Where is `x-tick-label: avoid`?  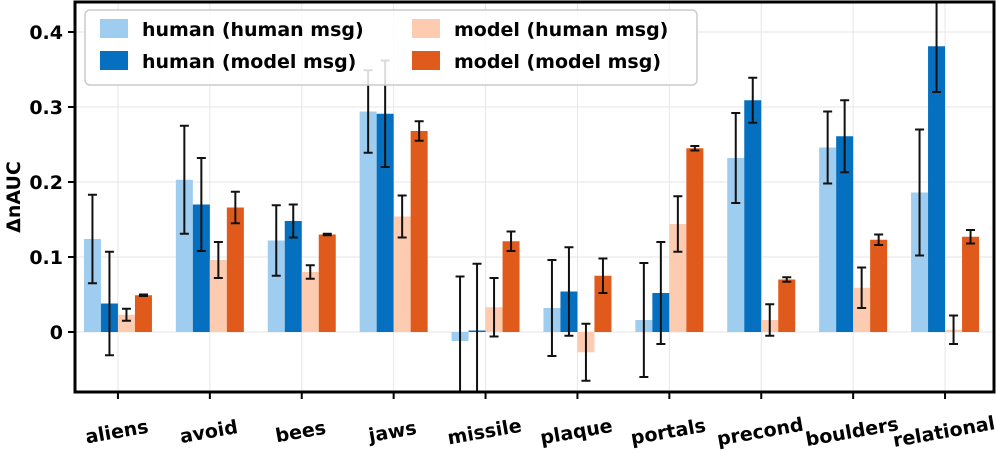 x-tick-label: avoid is located at coordinates (208, 432).